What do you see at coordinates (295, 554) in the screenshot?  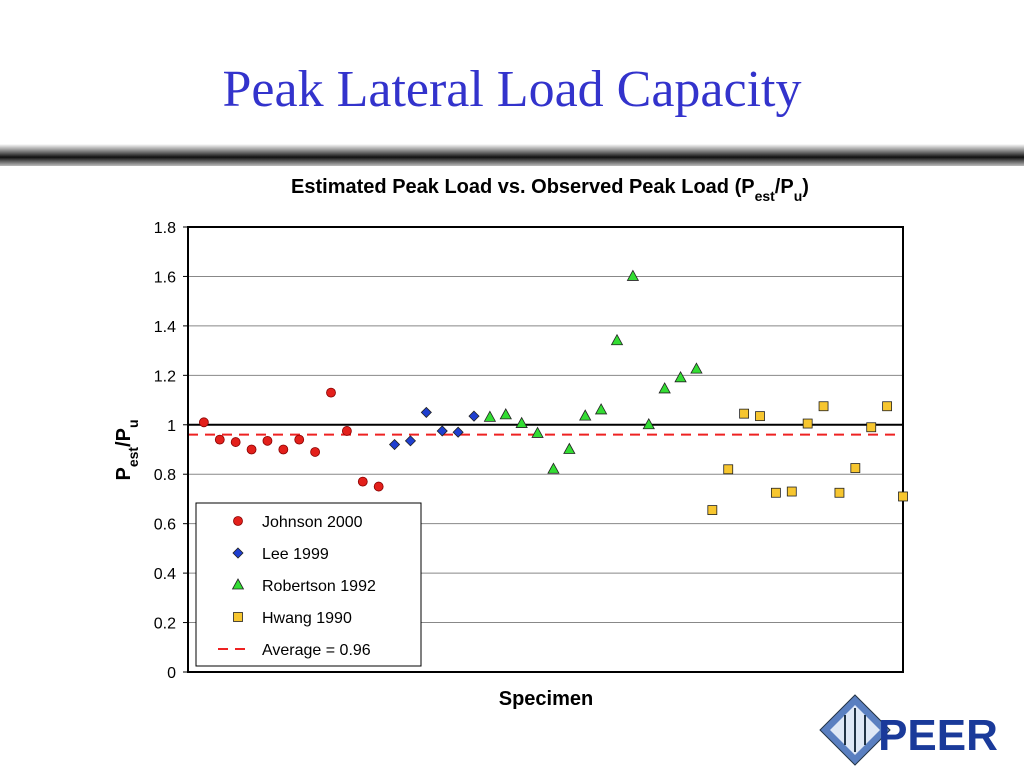 I see `legend-label: Lee 1999` at bounding box center [295, 554].